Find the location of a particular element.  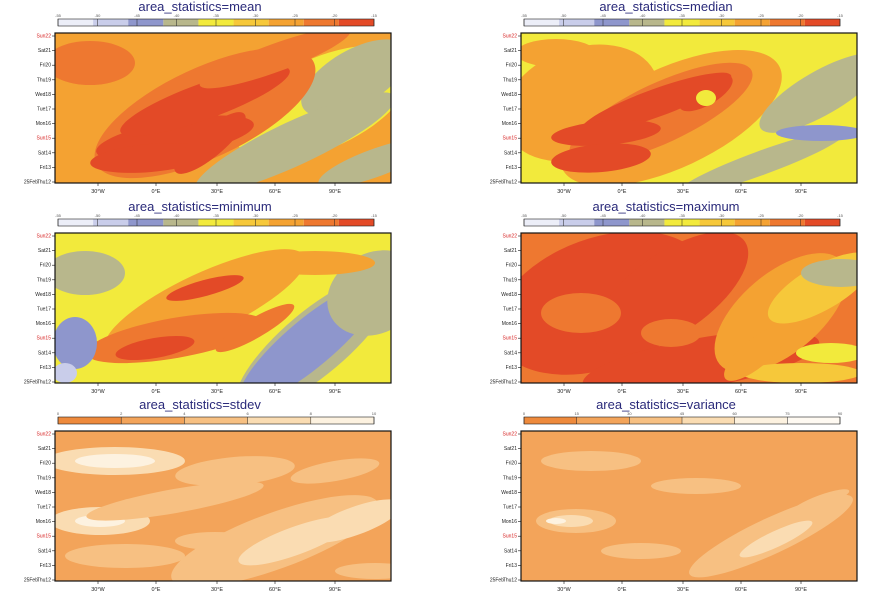

colorbar-tick-label: 2 is located at coordinates (121, 413).